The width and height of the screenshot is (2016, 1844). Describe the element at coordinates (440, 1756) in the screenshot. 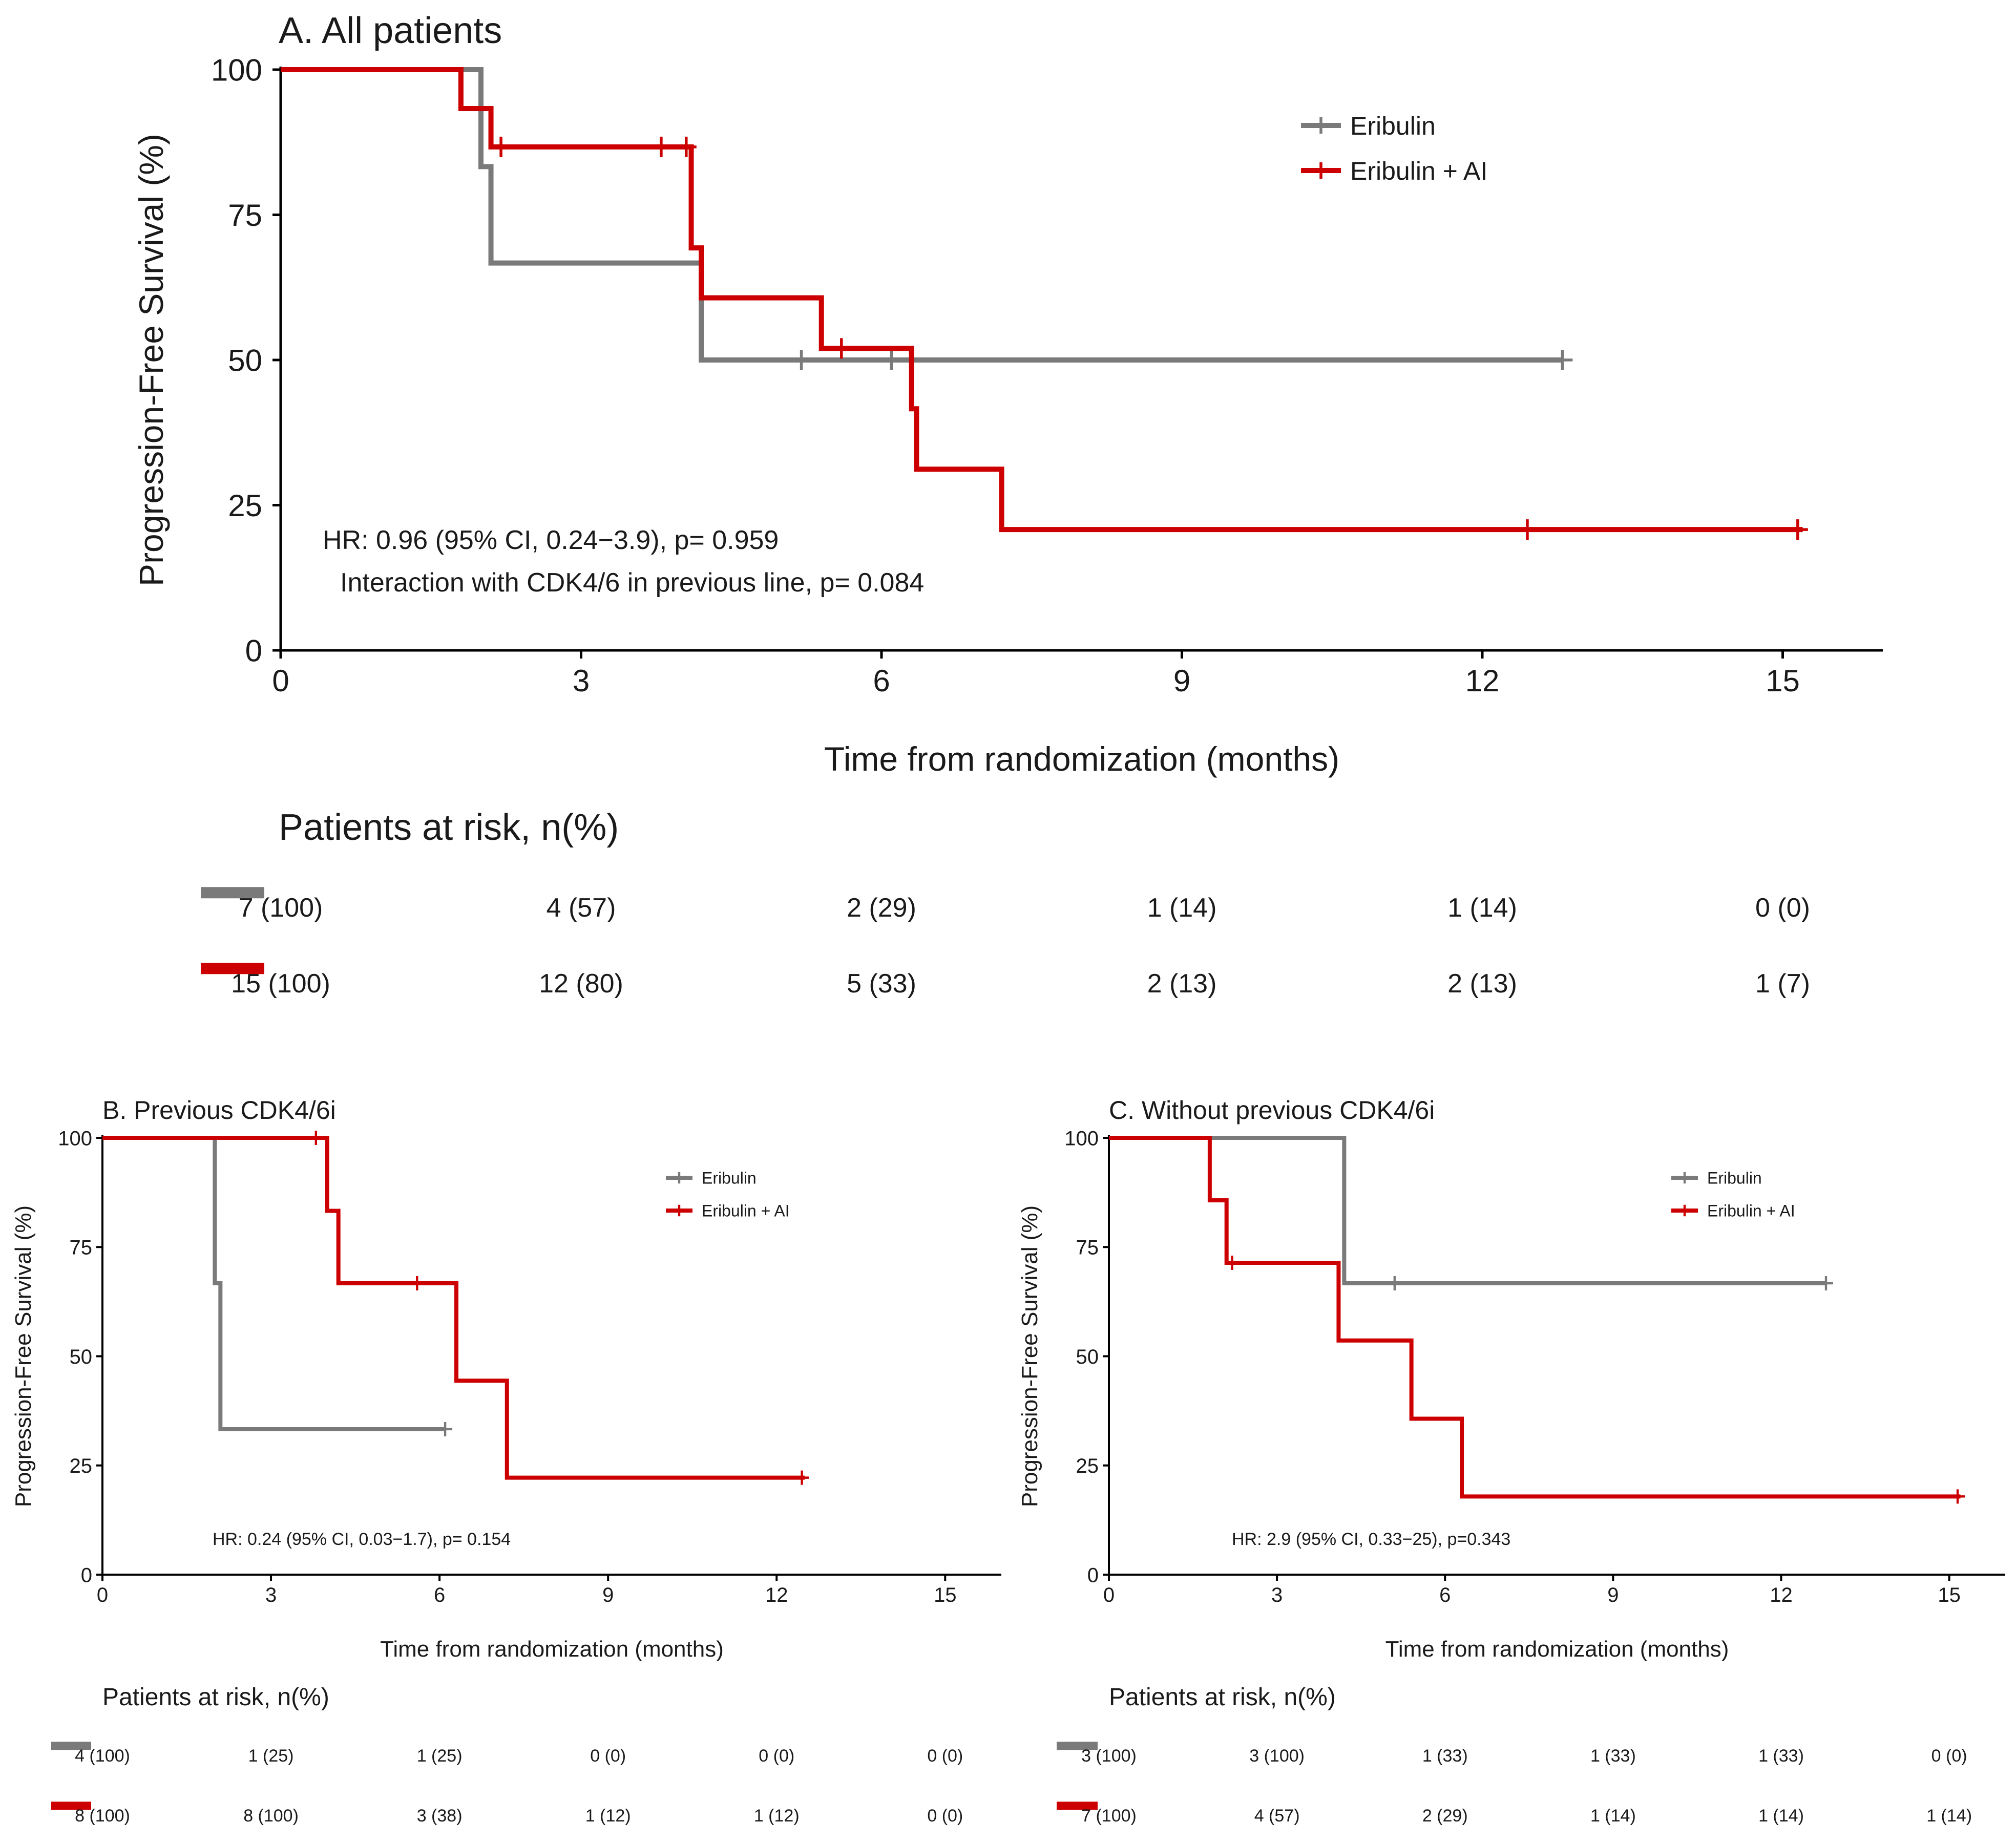

I see `risk-table-cell: 1 (25)` at that location.